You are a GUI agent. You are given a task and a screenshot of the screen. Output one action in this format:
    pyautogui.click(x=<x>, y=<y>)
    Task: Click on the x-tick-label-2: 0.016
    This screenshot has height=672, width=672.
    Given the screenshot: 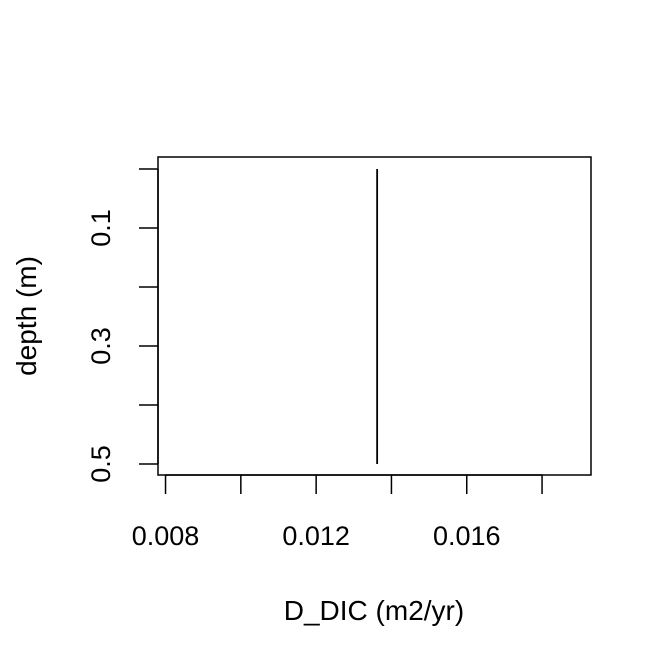 What is the action you would take?
    pyautogui.click(x=467, y=536)
    